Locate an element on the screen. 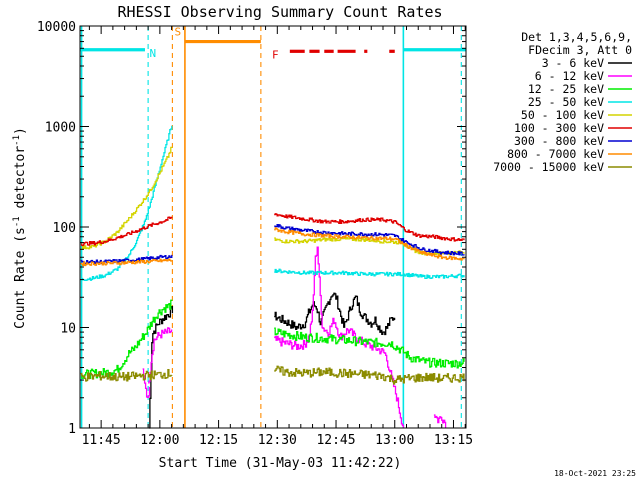 The image size is (640, 480). flag-bars: N S F is located at coordinates (273, 43).